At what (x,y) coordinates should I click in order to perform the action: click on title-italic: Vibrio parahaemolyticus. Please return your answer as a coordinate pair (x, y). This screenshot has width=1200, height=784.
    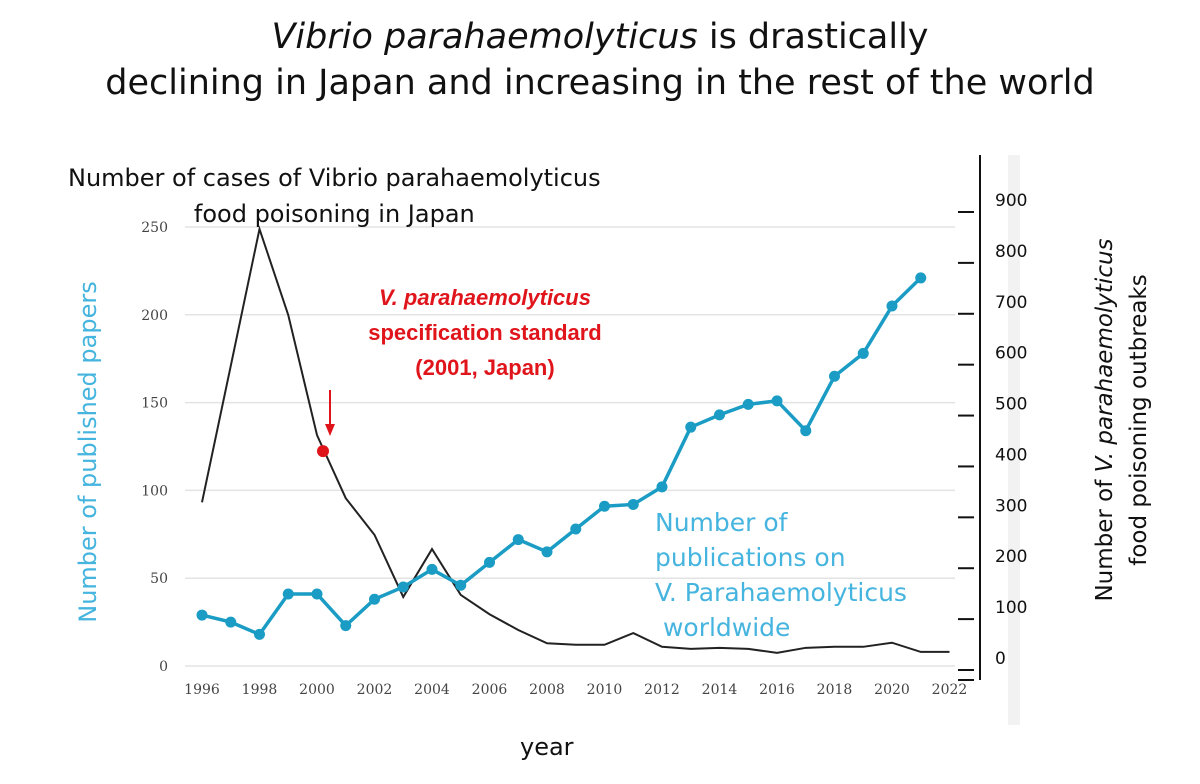
    Looking at the image, I should click on (484, 37).